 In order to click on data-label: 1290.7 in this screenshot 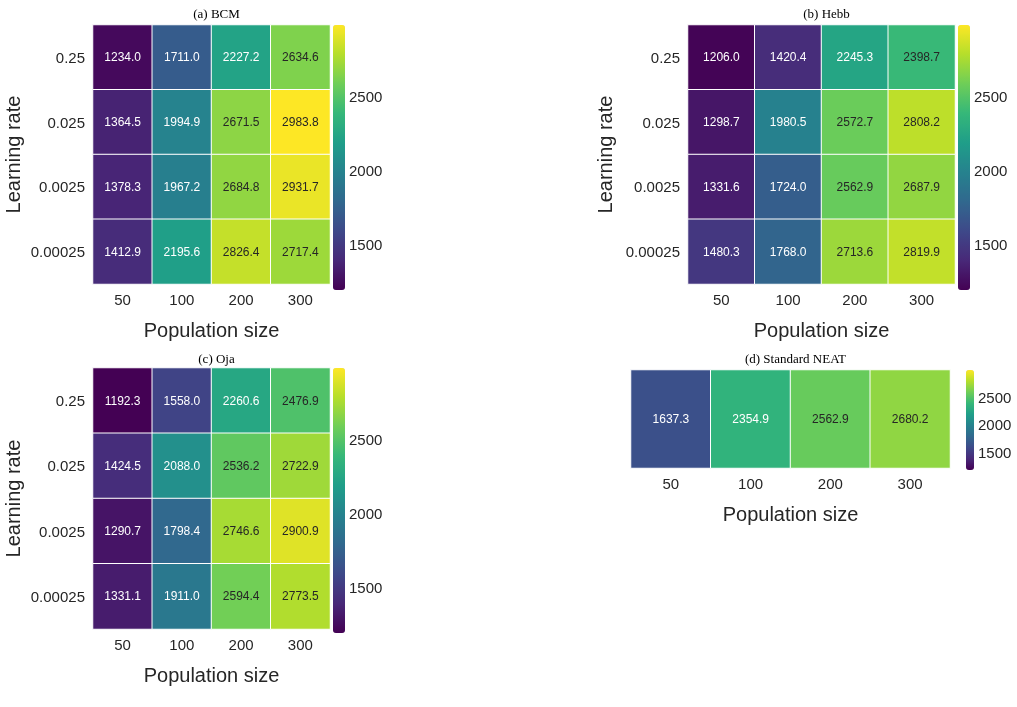, I will do `click(123, 531)`.